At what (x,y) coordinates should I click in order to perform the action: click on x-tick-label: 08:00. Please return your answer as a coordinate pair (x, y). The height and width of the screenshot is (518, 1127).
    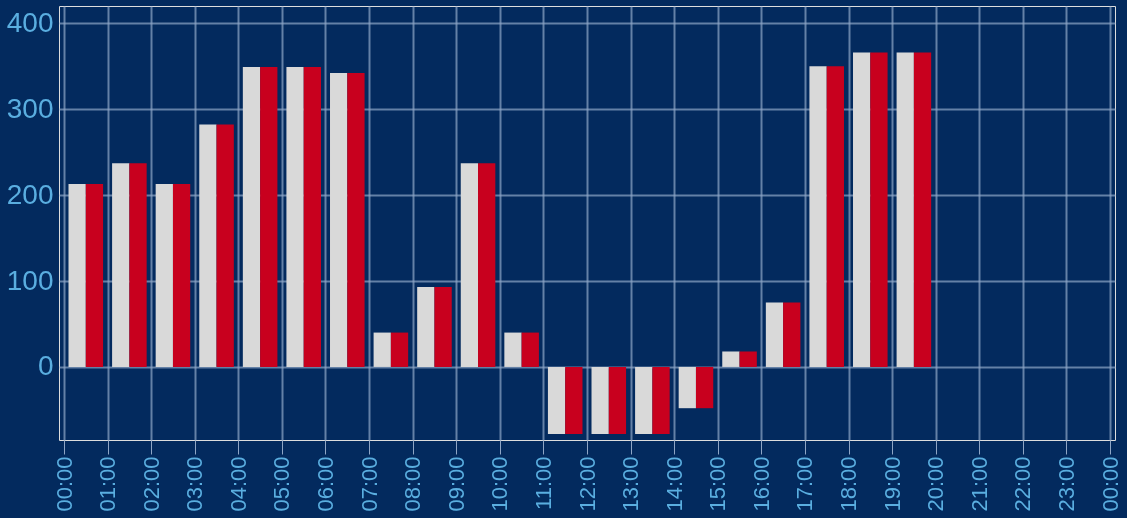
    Looking at the image, I should click on (413, 484).